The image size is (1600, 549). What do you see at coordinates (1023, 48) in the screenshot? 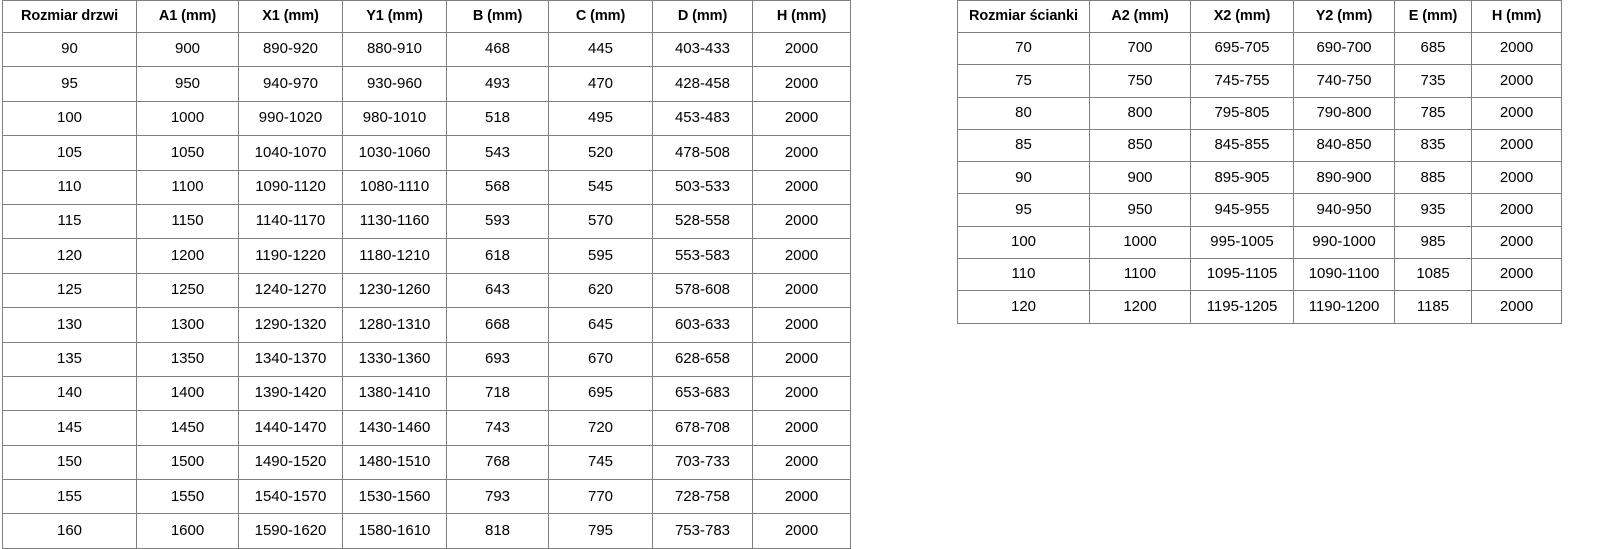
I see `panels-table-cell: 70` at bounding box center [1023, 48].